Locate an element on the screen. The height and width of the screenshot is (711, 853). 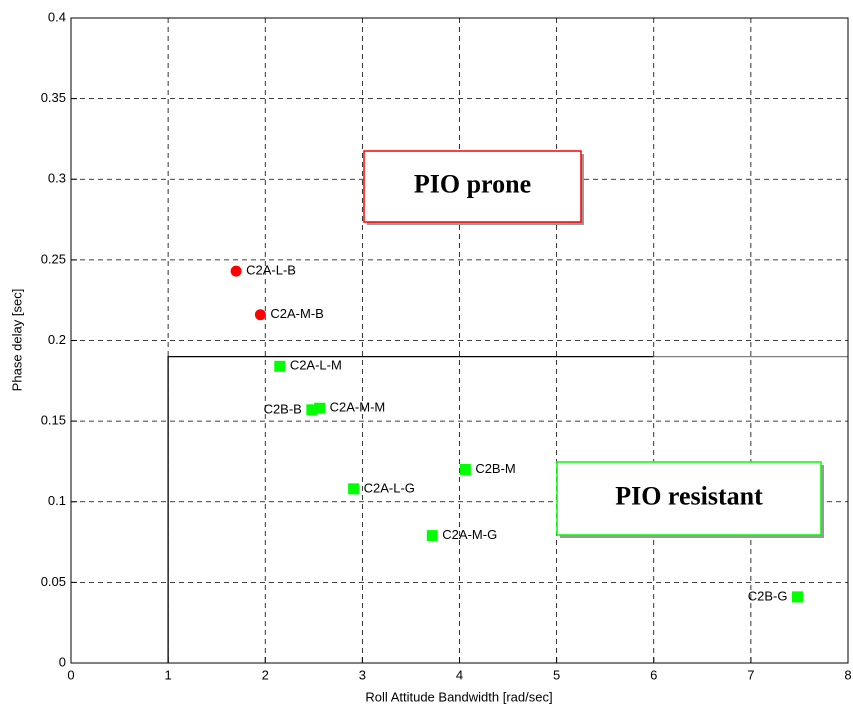
annotation: PIO prone is located at coordinates (472, 183).